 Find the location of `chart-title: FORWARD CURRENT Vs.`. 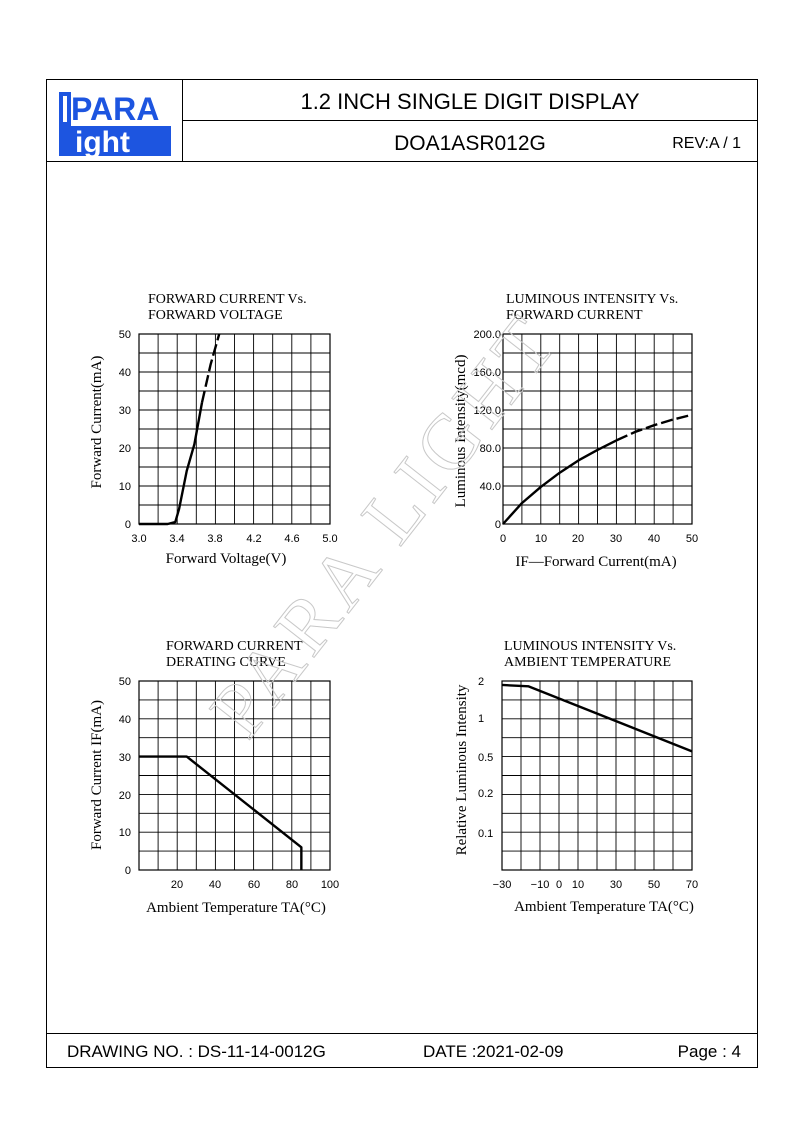

chart-title: FORWARD CURRENT Vs. is located at coordinates (227, 299).